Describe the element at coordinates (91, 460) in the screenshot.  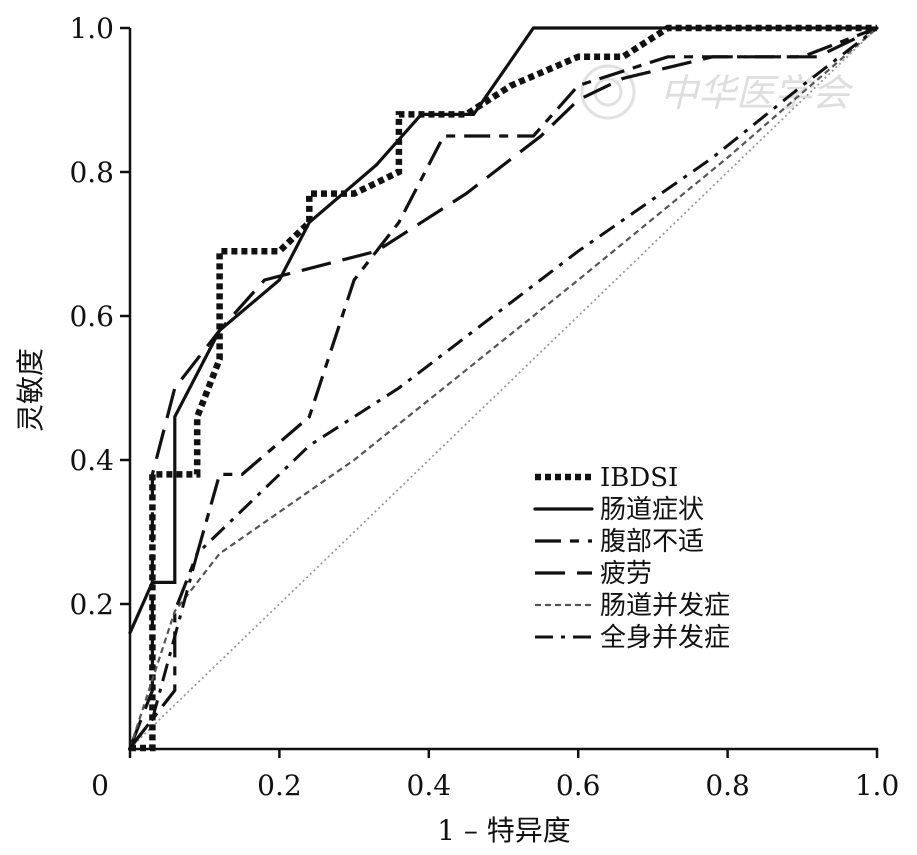
I see `y-tick-label: 0.4` at that location.